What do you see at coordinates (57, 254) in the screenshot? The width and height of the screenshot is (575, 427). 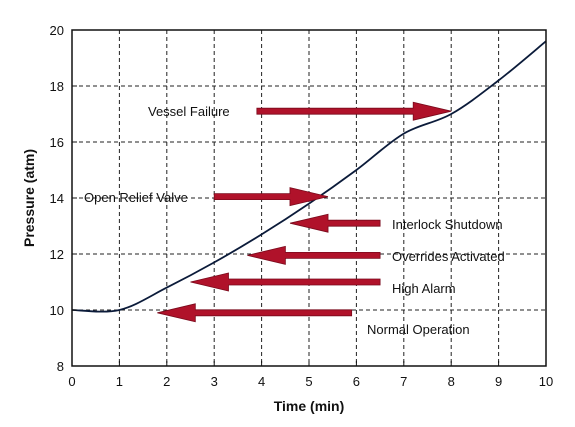 I see `y-tick-label: 12` at bounding box center [57, 254].